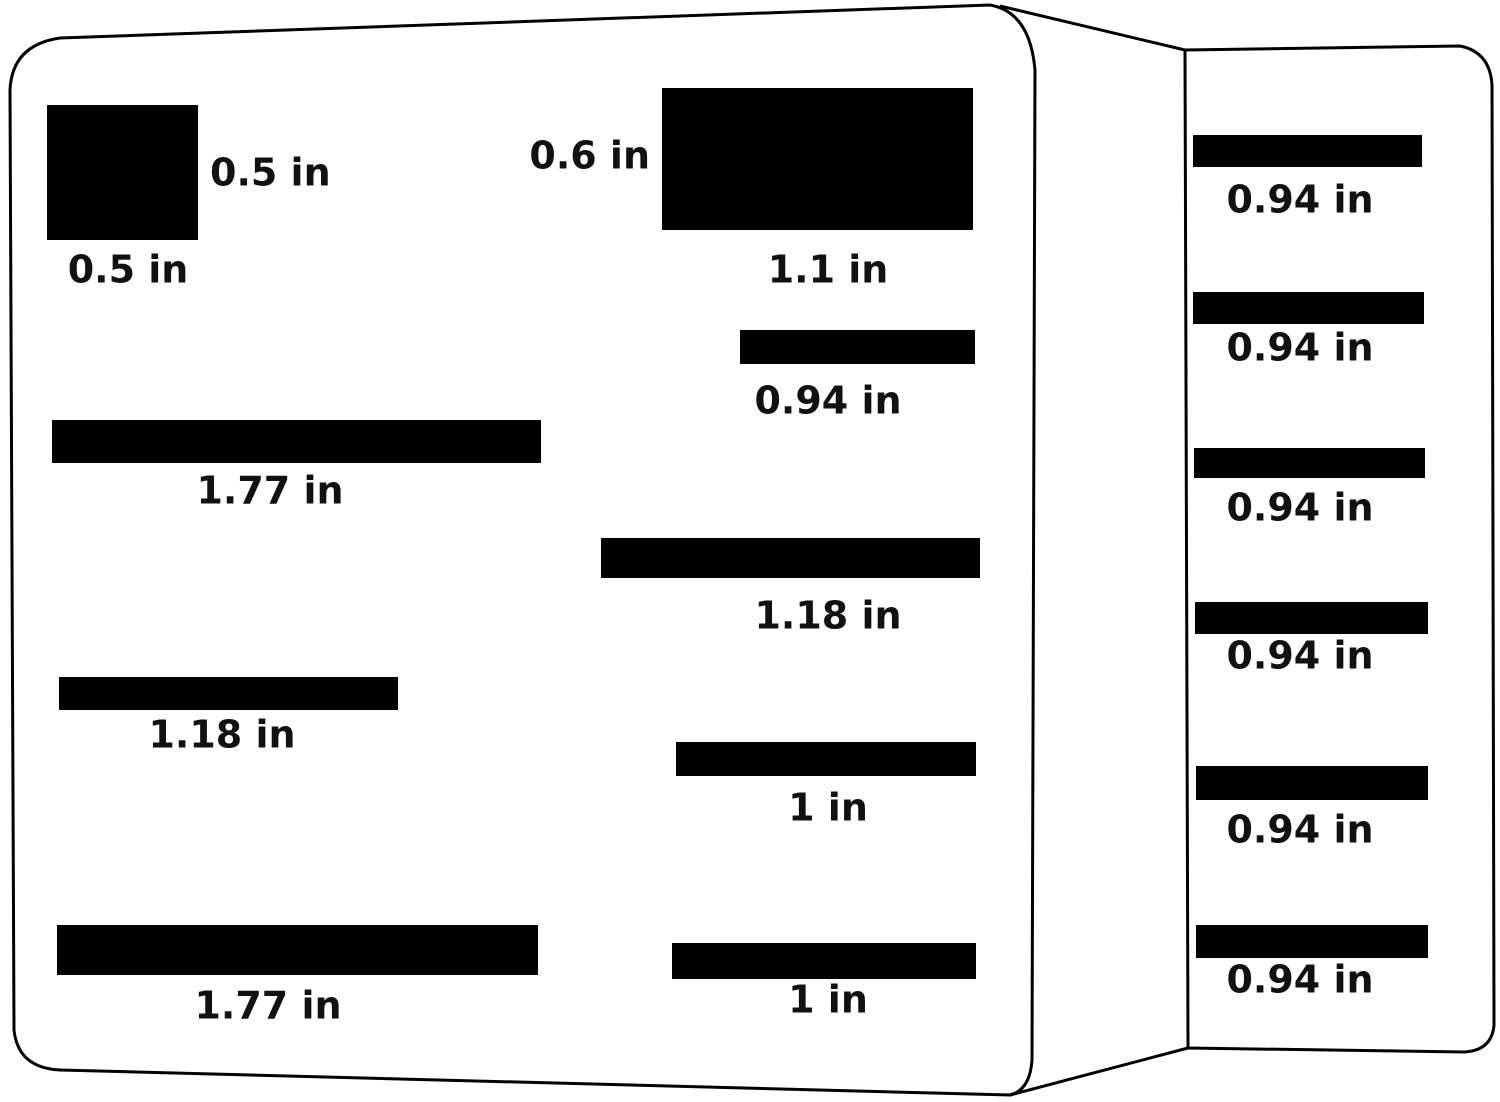 Image resolution: width=1500 pixels, height=1102 pixels. Describe the element at coordinates (589, 156) in the screenshot. I see `dimension-label: 0.6 in` at that location.